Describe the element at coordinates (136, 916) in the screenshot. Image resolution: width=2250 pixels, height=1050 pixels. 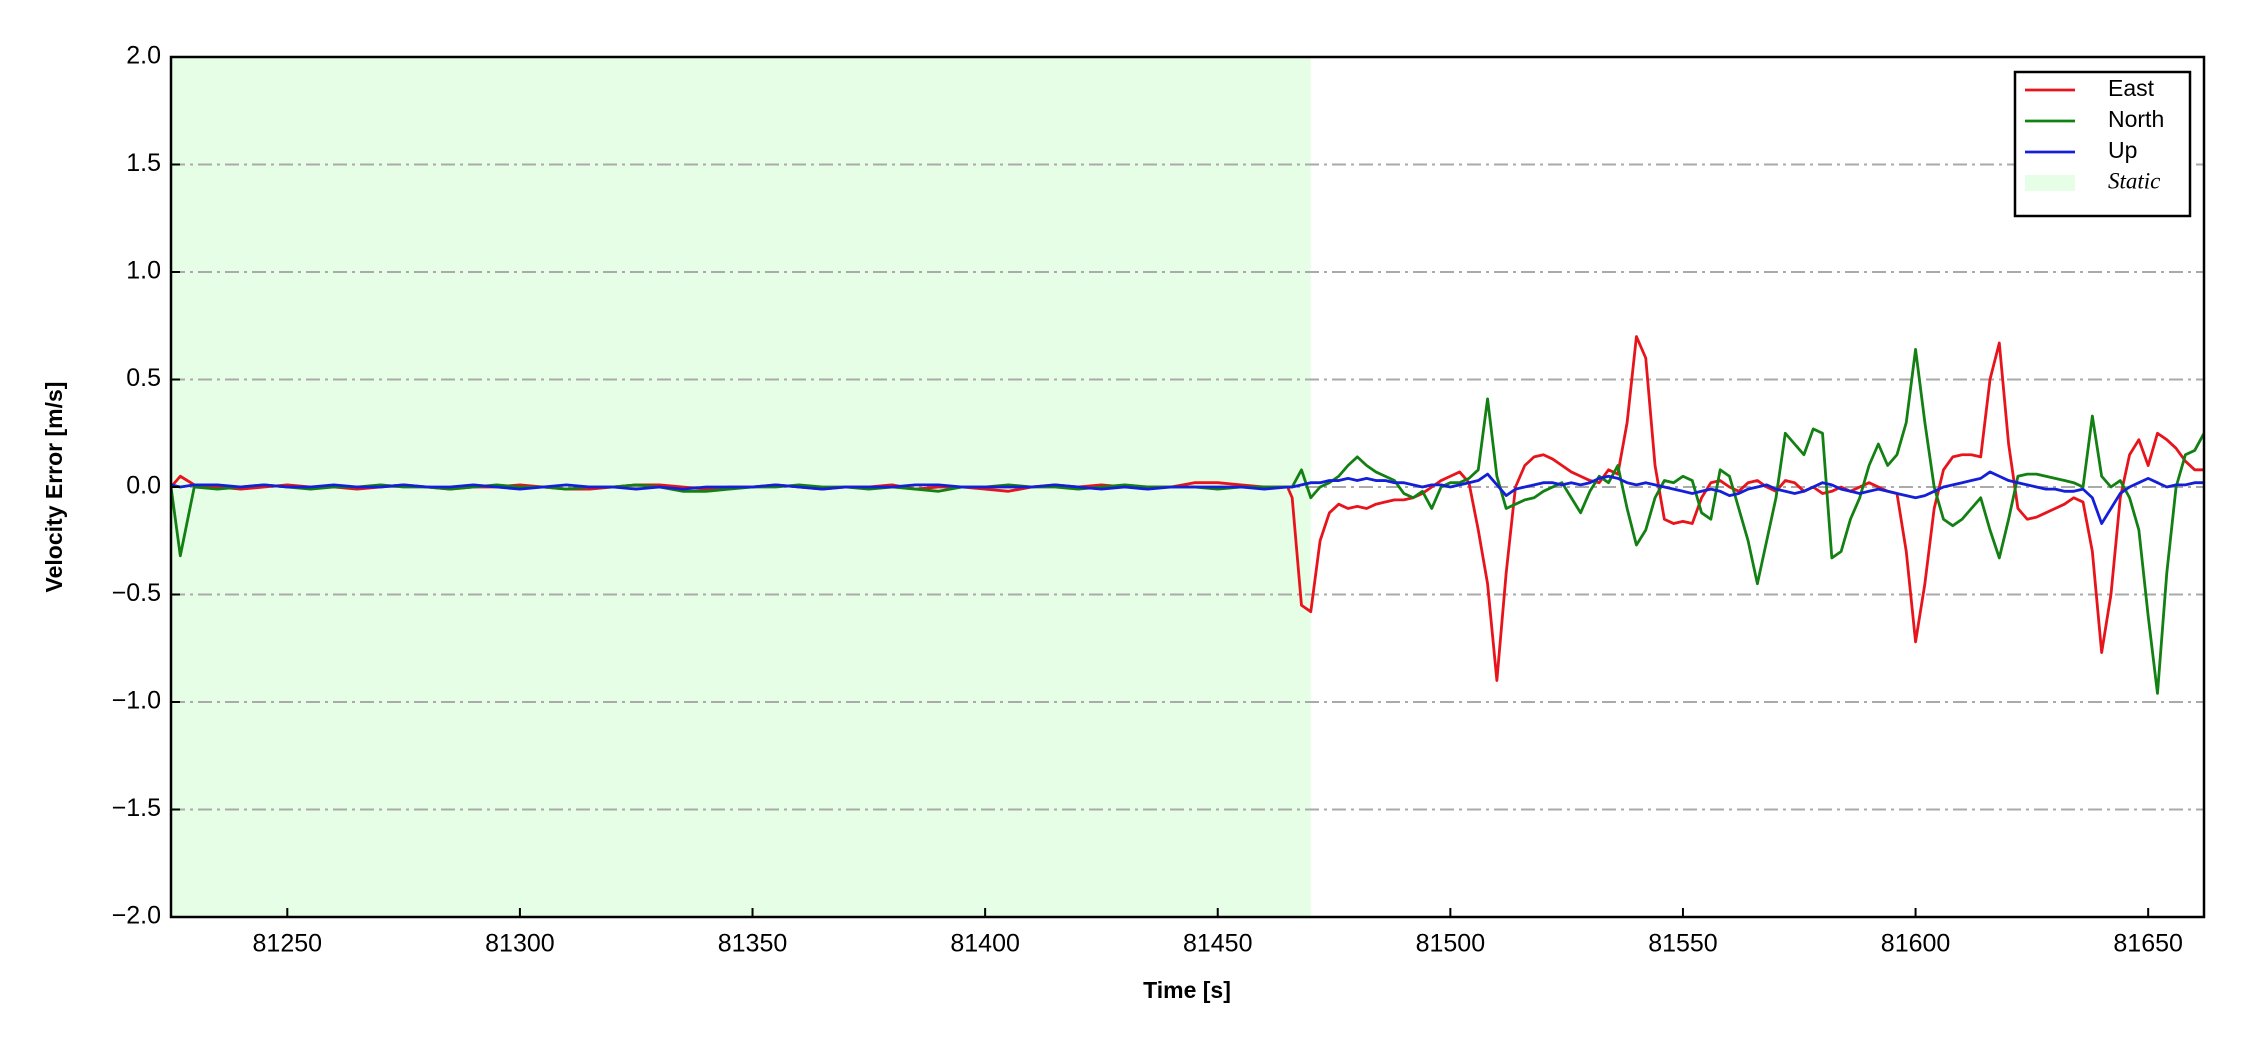
I see `y-tick-label: −2.0` at that location.